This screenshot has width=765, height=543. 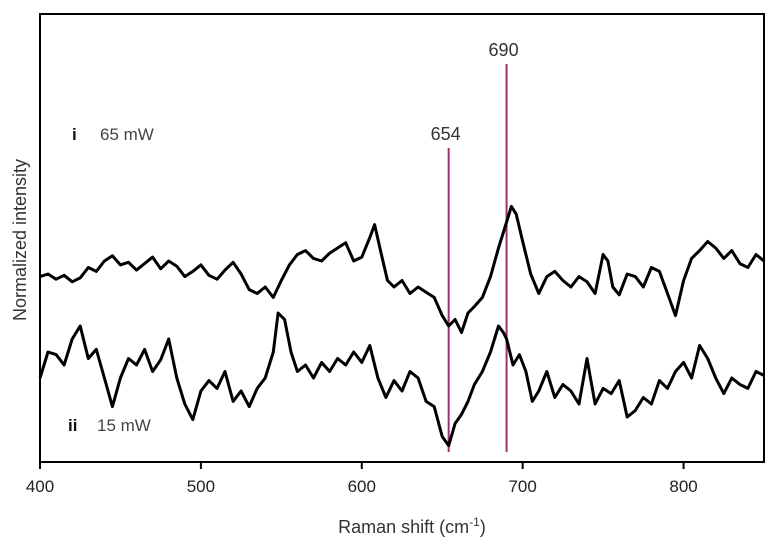 What do you see at coordinates (483, 527) in the screenshot?
I see `x-axis-title-close: )` at bounding box center [483, 527].